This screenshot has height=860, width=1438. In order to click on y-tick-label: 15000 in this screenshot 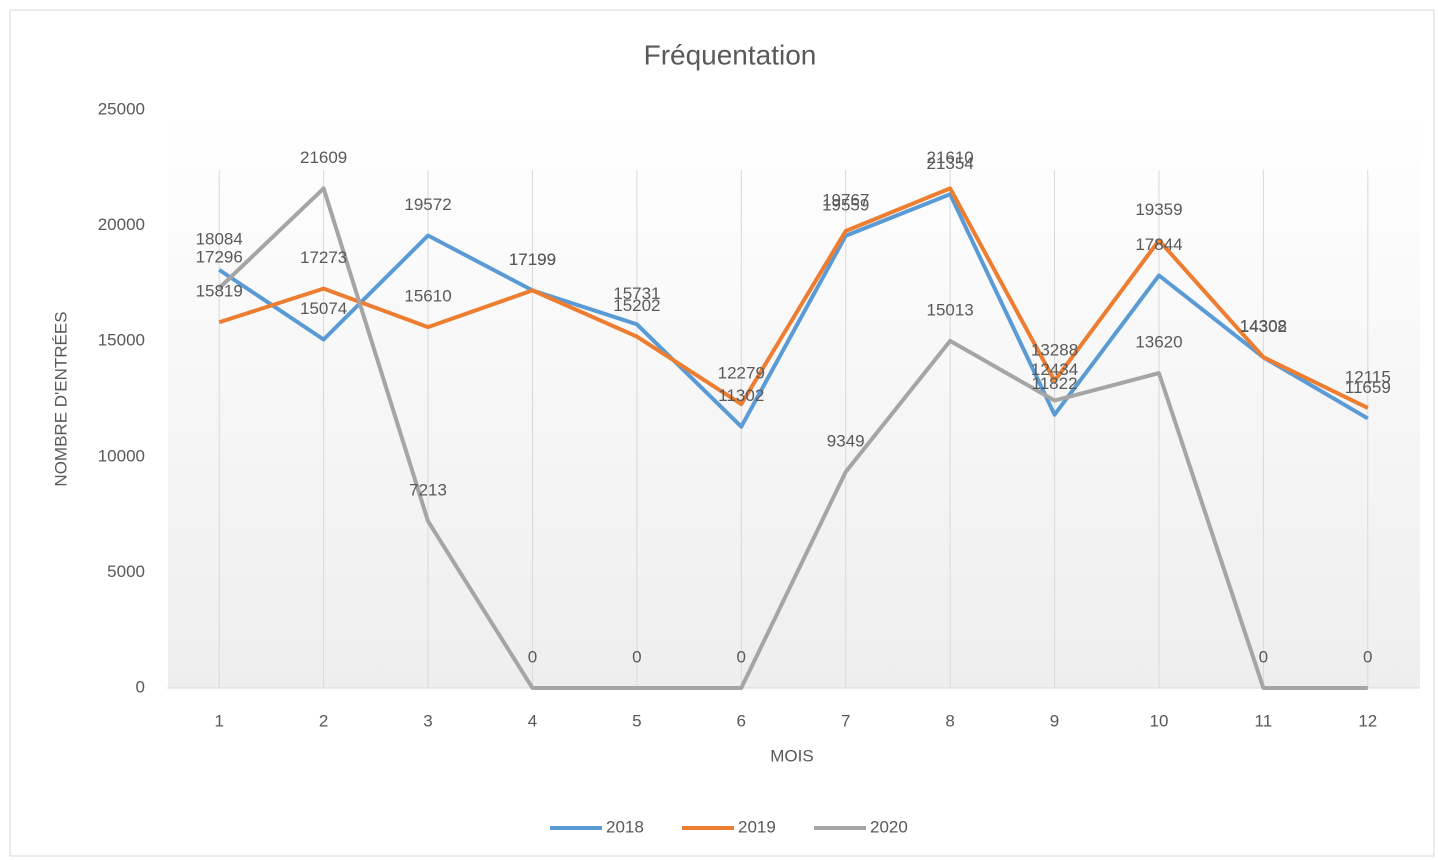, I will do `click(121, 340)`.